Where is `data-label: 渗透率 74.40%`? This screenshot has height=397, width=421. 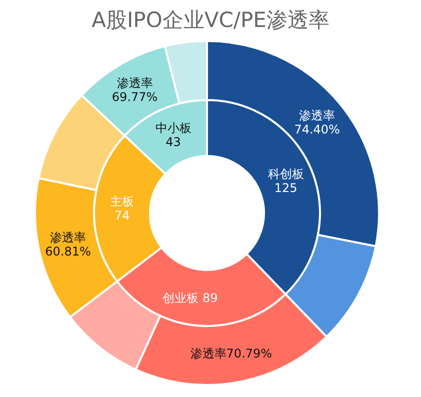
data-label: 渗透率 74.40% is located at coordinates (317, 122).